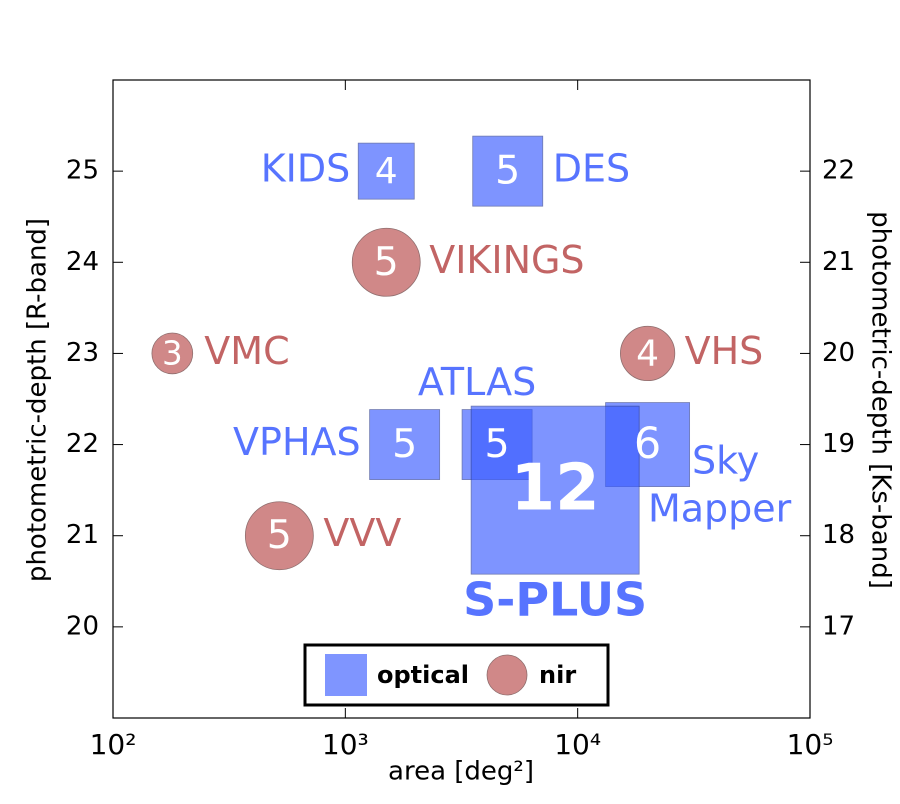 The width and height of the screenshot is (900, 804). I want to click on survey-label: DES, so click(591, 169).